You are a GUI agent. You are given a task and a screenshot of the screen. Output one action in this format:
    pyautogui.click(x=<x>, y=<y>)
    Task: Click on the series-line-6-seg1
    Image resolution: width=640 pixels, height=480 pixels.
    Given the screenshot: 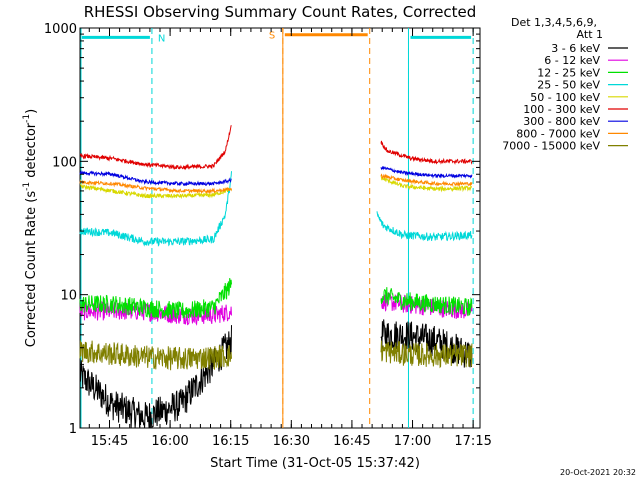 What is the action you would take?
    pyautogui.click(x=155, y=178)
    